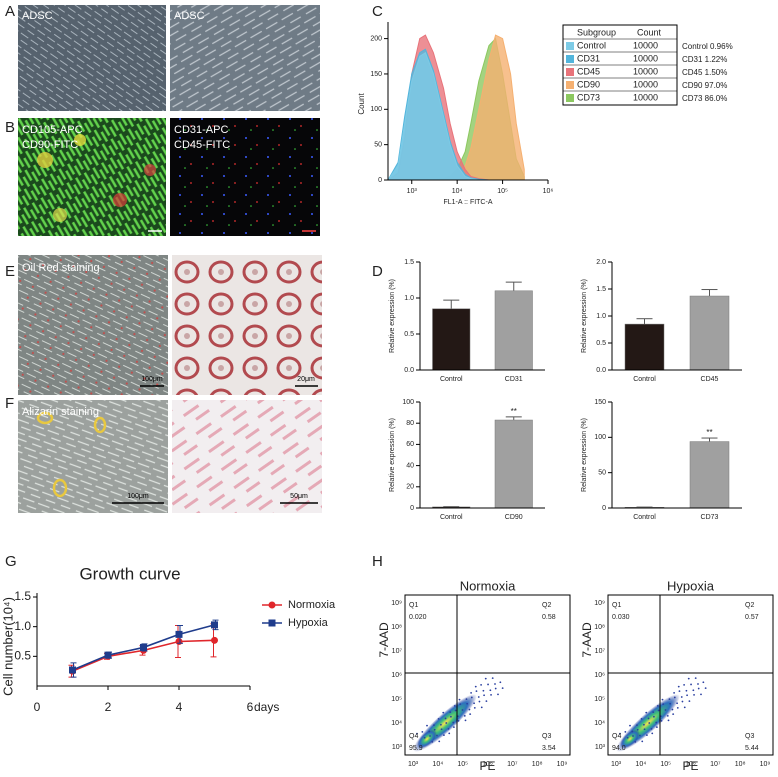 This screenshot has width=778, height=777. Describe the element at coordinates (10, 11) in the screenshot. I see `panel-label: A` at that location.